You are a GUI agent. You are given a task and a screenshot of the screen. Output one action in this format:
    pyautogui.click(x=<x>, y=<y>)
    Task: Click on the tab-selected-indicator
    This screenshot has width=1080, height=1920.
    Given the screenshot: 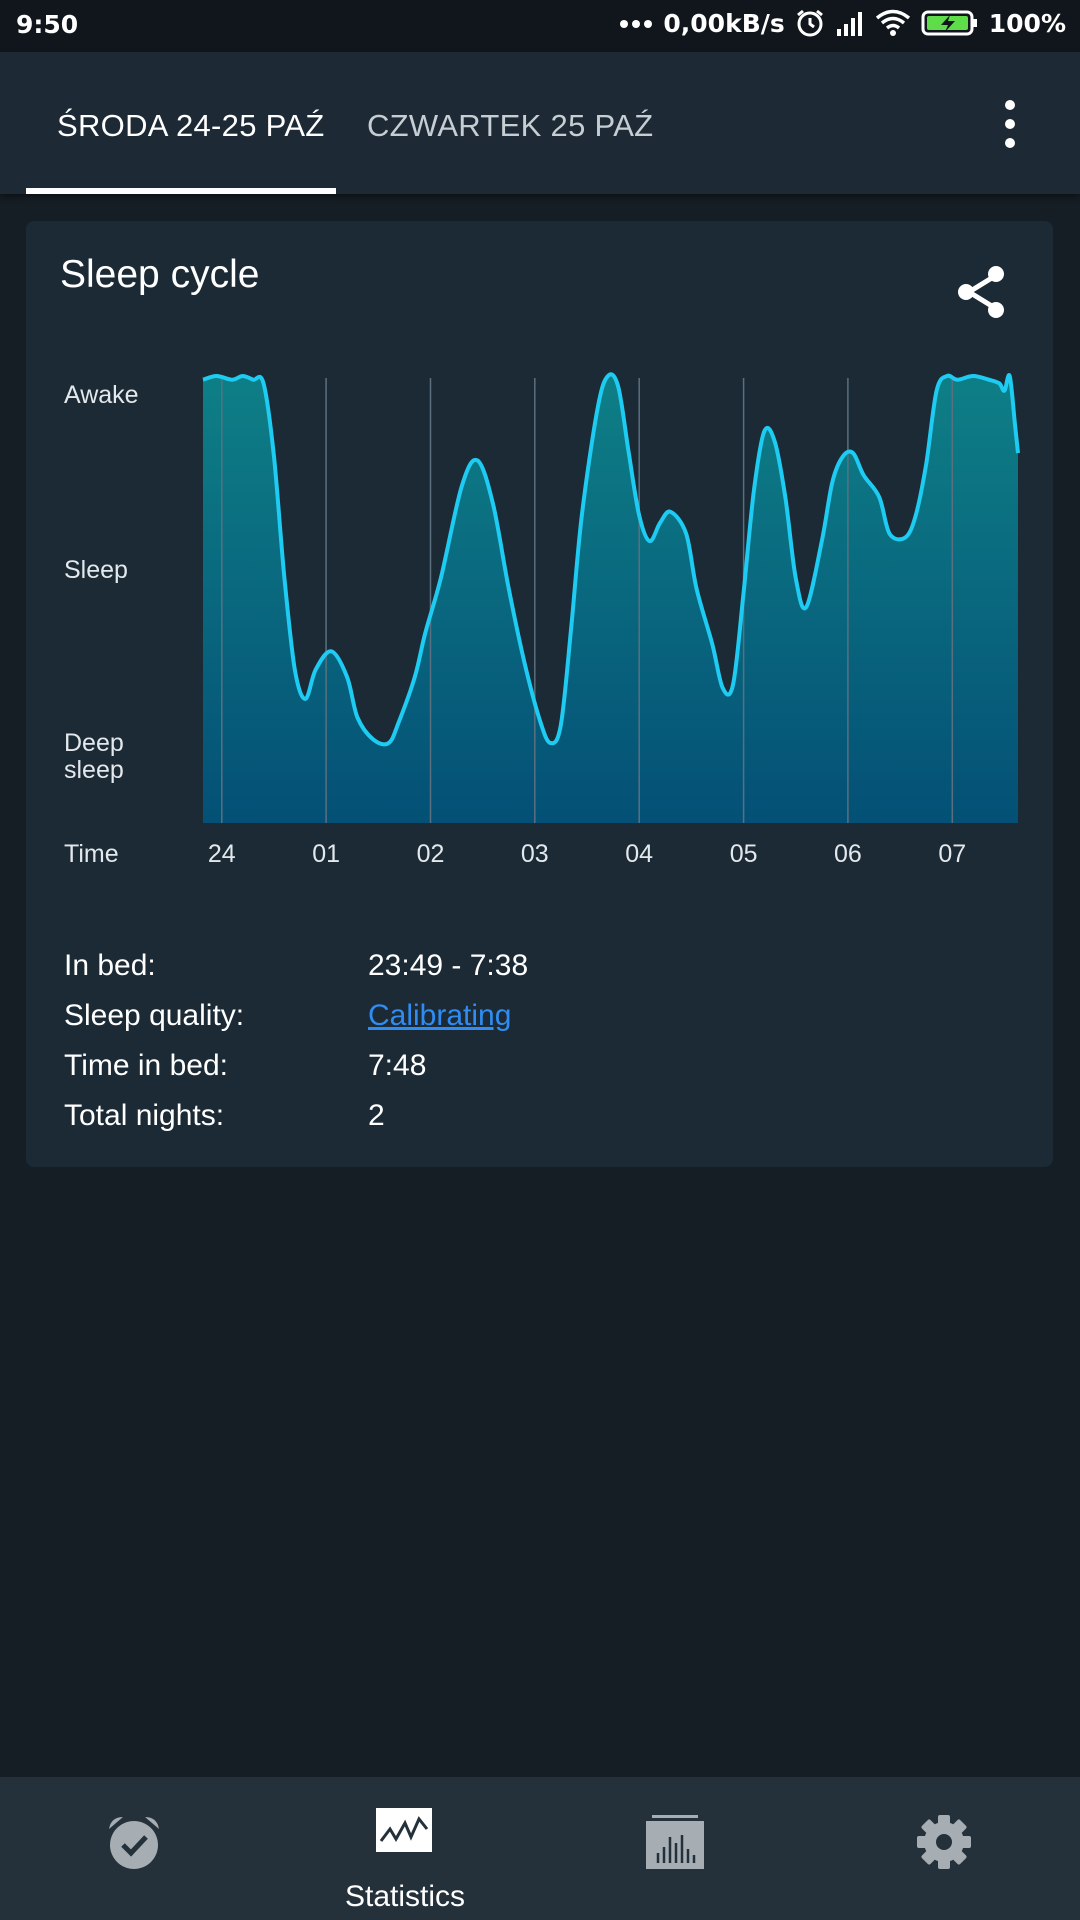 What is the action you would take?
    pyautogui.click(x=181, y=191)
    